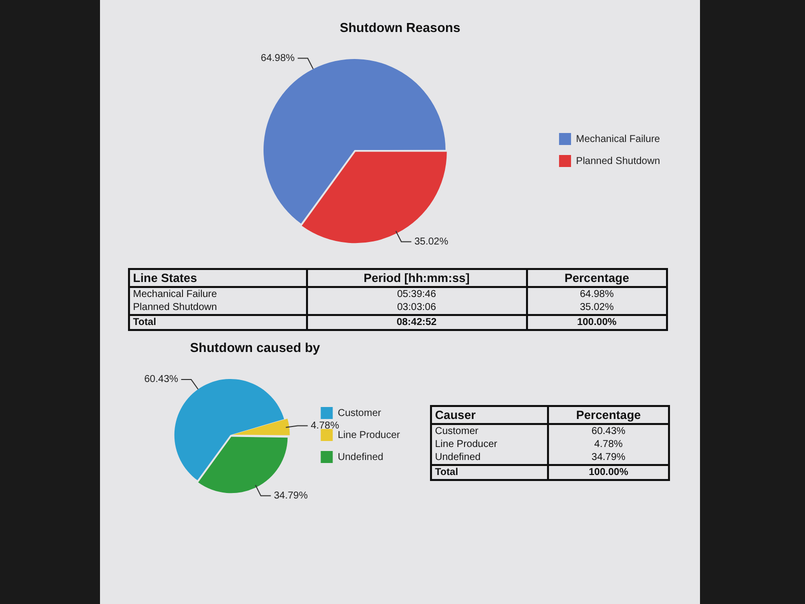 The height and width of the screenshot is (604, 805). Describe the element at coordinates (416, 278) in the screenshot. I see `text: Period [hh:mm:ss]` at that location.